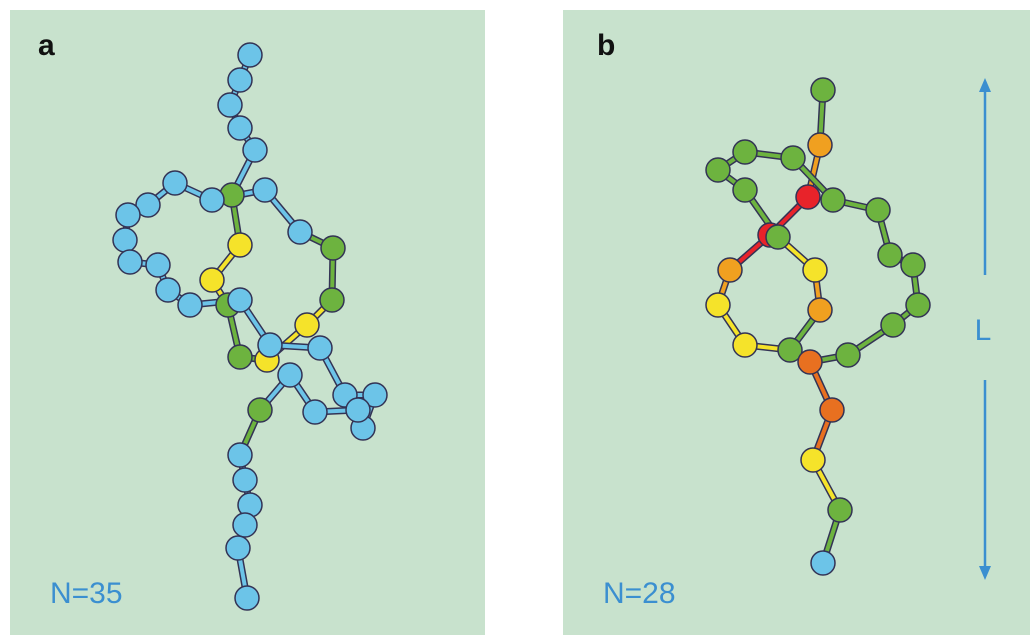 This screenshot has height=637, width=1030. I want to click on length-arrow, so click(985, 329).